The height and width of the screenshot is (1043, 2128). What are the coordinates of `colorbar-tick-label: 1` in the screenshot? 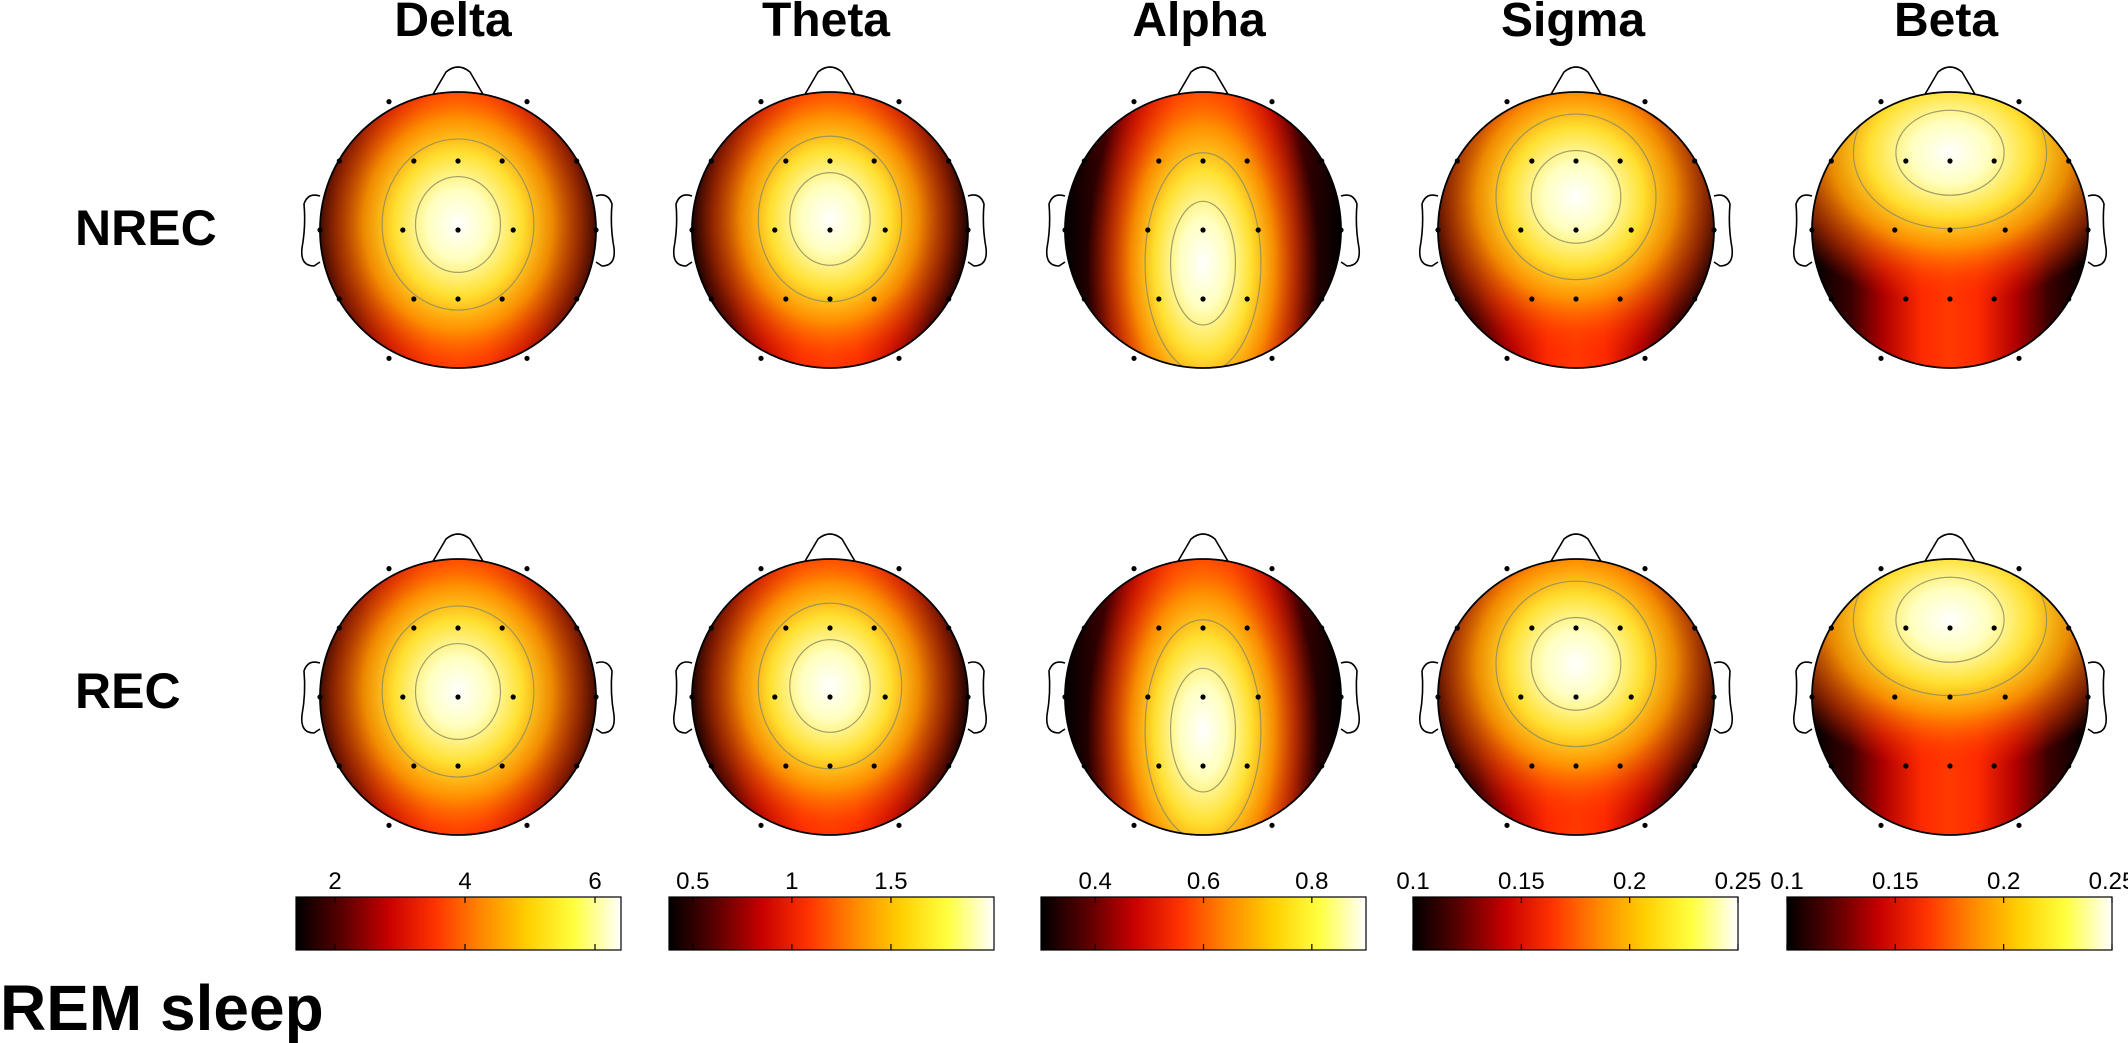 It's located at (791, 881).